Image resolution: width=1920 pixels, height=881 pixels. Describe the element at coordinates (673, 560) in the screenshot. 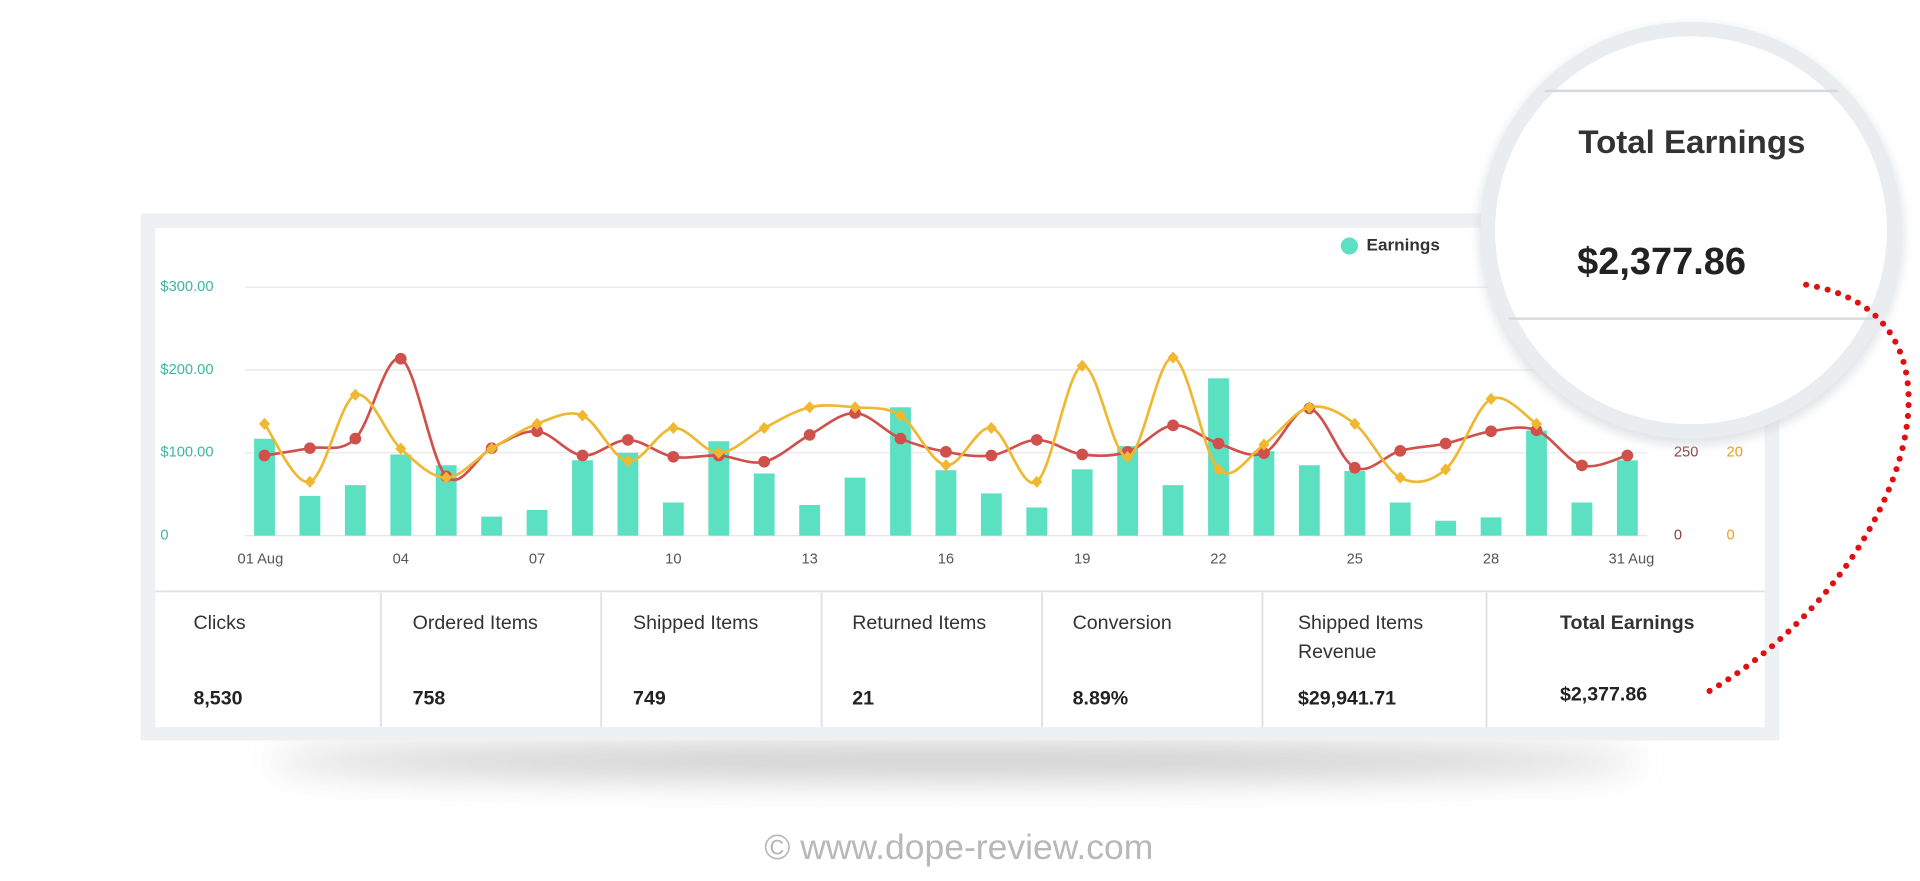

I see `x-tick-label: 10` at that location.